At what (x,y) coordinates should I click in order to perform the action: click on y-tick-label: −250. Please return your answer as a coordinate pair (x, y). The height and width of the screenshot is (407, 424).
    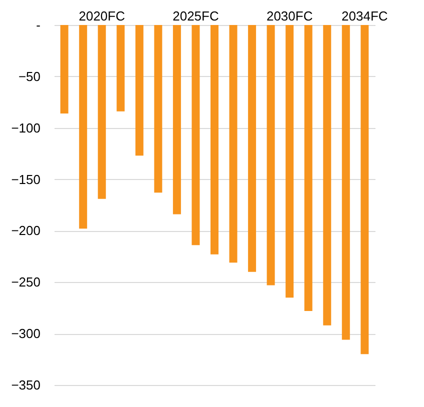
    Looking at the image, I should click on (25, 282).